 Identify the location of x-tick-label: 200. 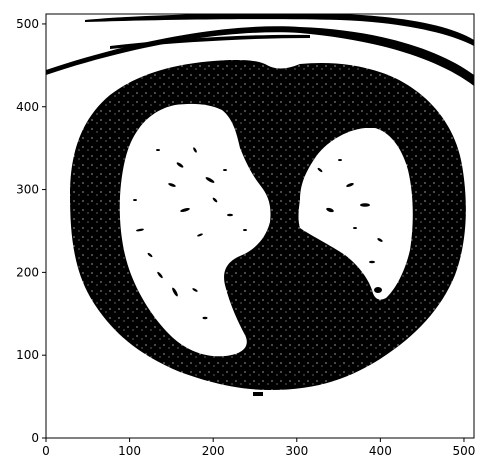
(213, 451).